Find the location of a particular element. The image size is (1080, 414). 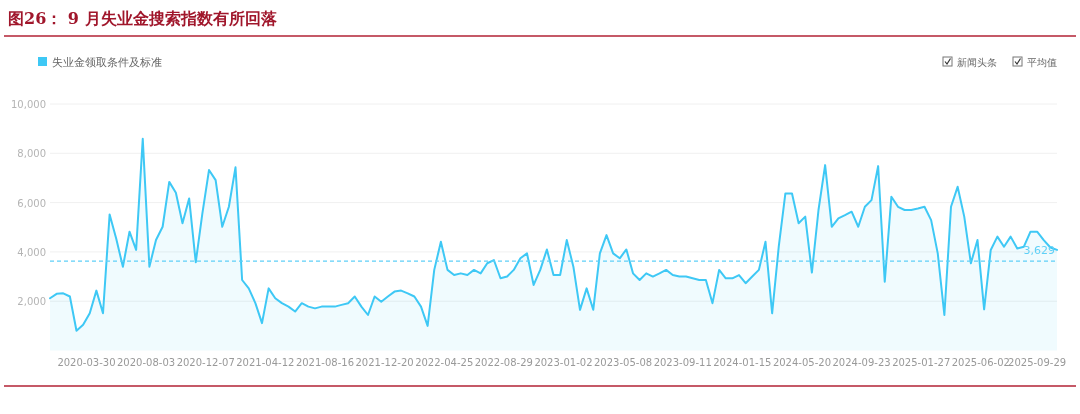

x-tick-label: 2020-03-30 is located at coordinates (86, 362).